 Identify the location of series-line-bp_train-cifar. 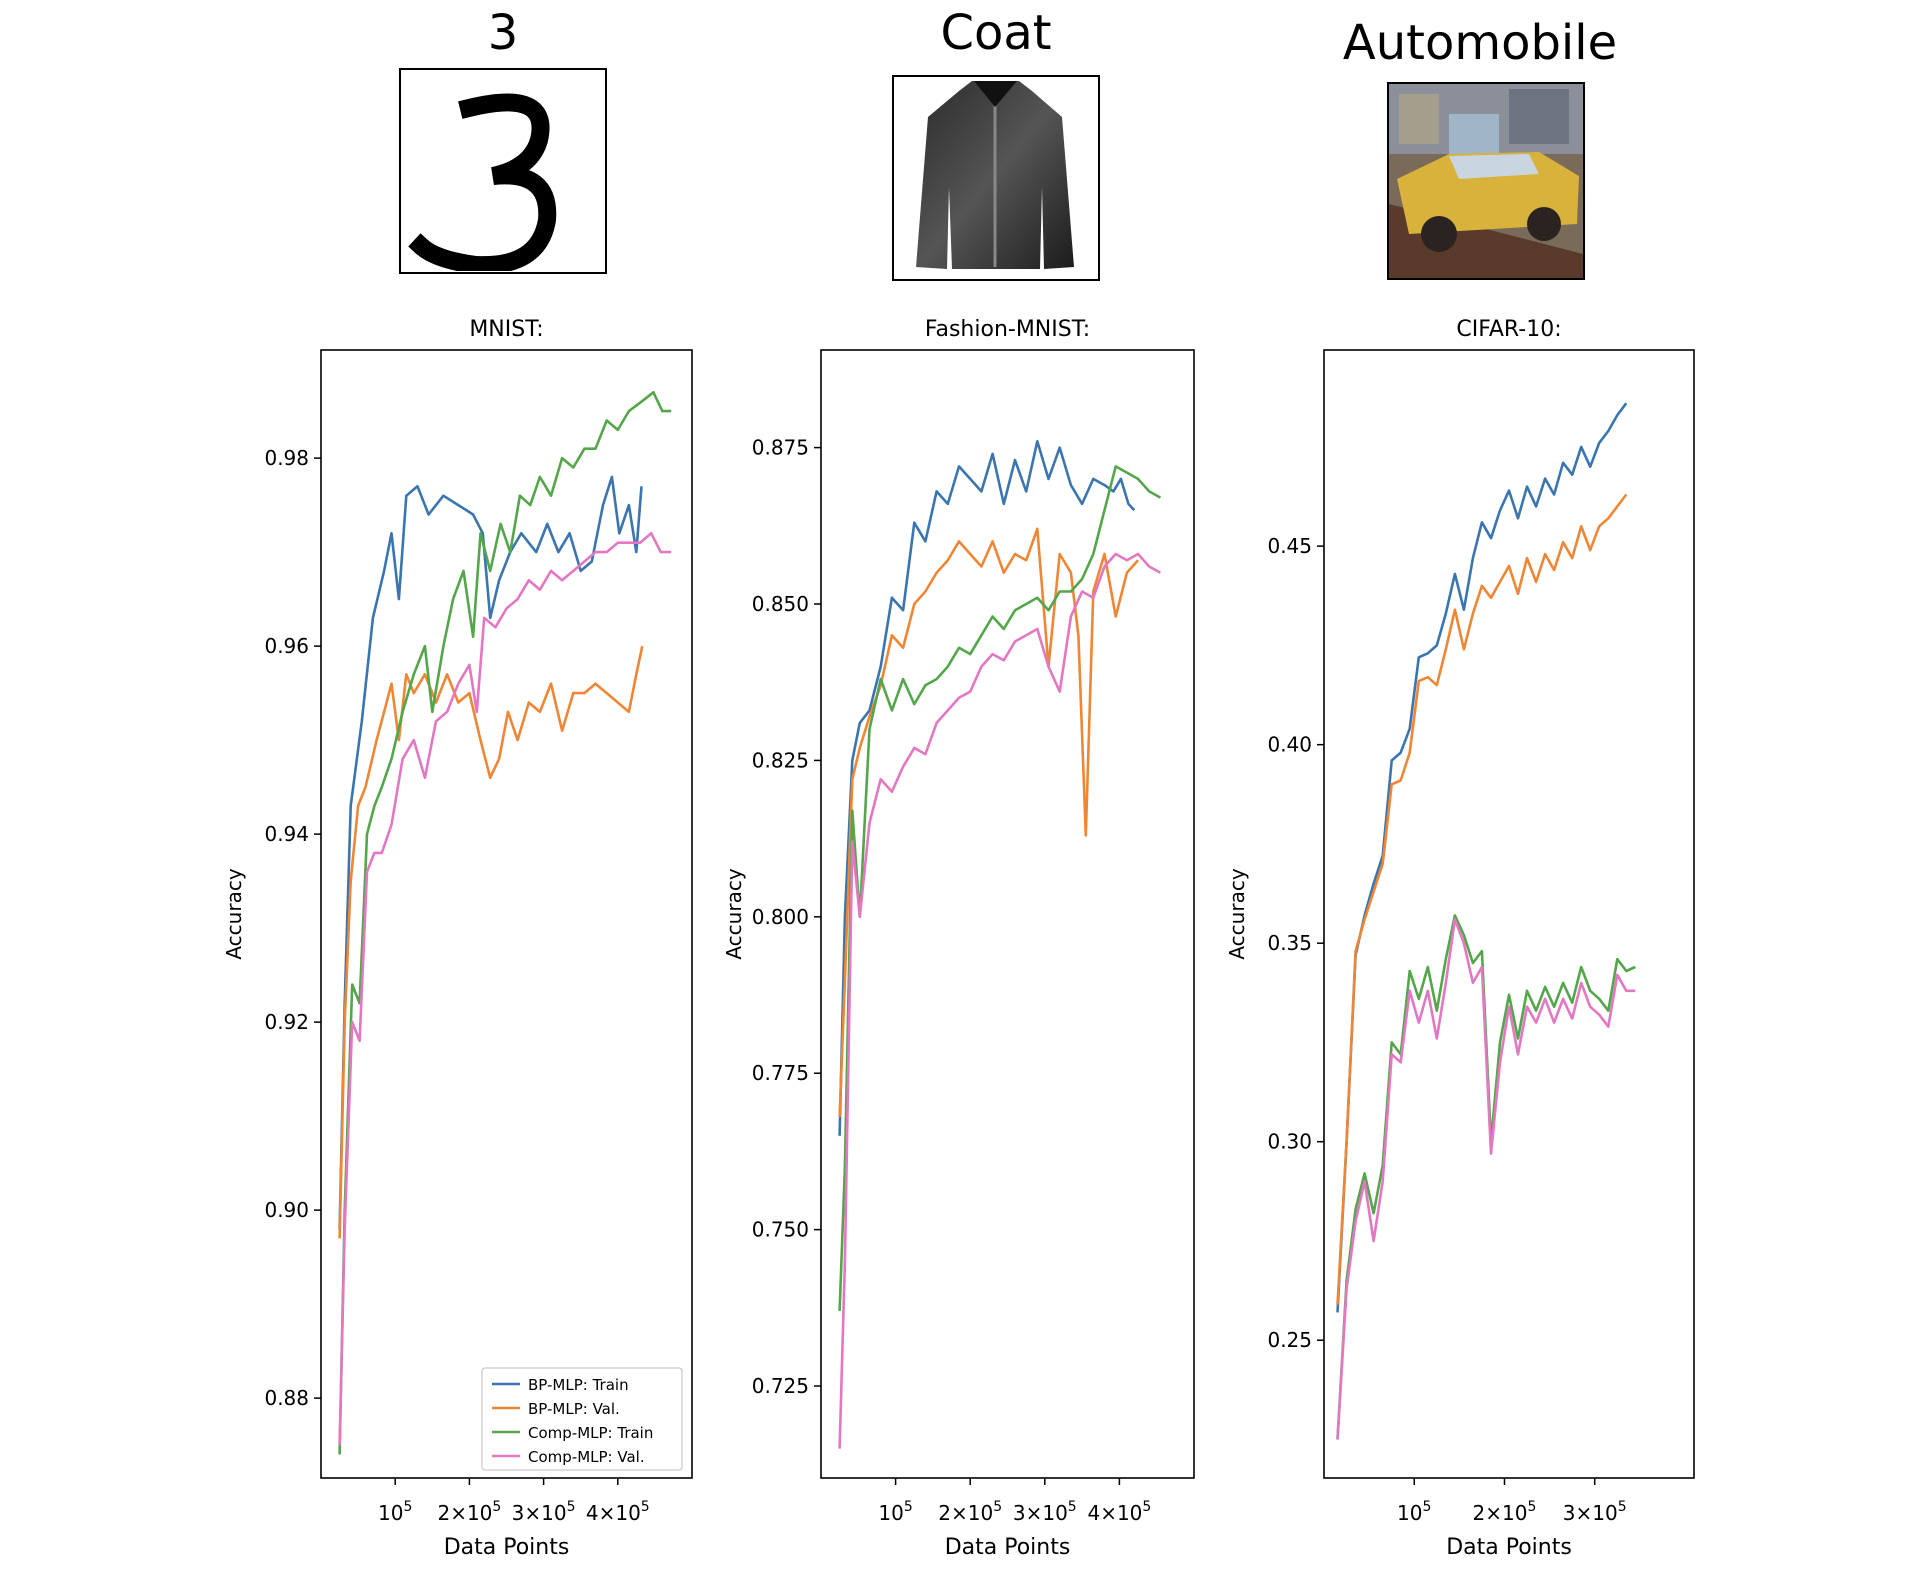
(1482, 857).